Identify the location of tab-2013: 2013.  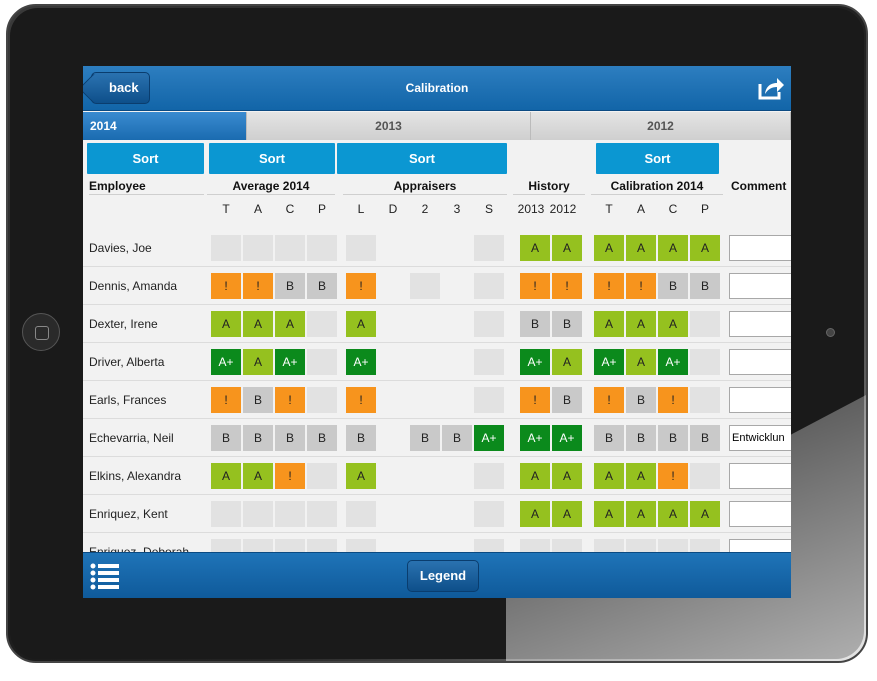
(389, 126).